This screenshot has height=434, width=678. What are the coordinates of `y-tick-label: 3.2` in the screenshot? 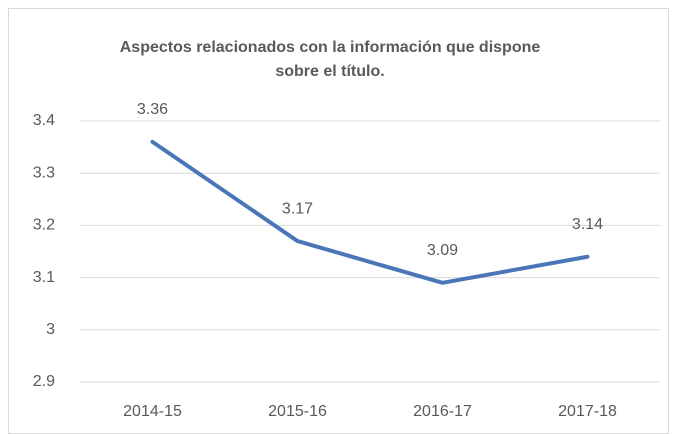 It's located at (44, 225).